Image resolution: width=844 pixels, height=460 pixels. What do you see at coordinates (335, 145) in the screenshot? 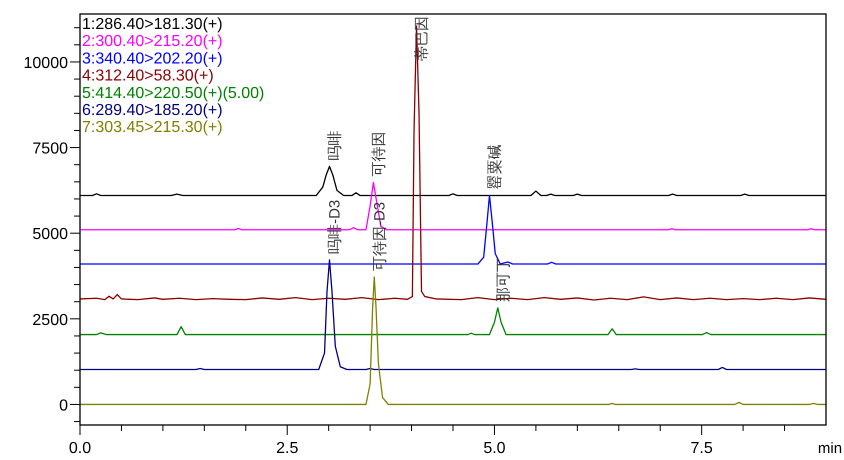
I see `annotation: 吗啡` at bounding box center [335, 145].